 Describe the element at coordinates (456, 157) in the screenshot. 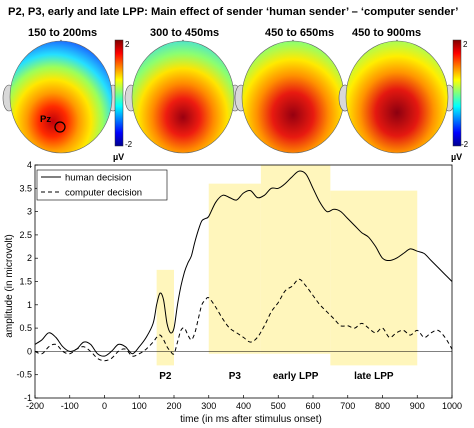

I see `colorbar-right-unit: µV` at that location.